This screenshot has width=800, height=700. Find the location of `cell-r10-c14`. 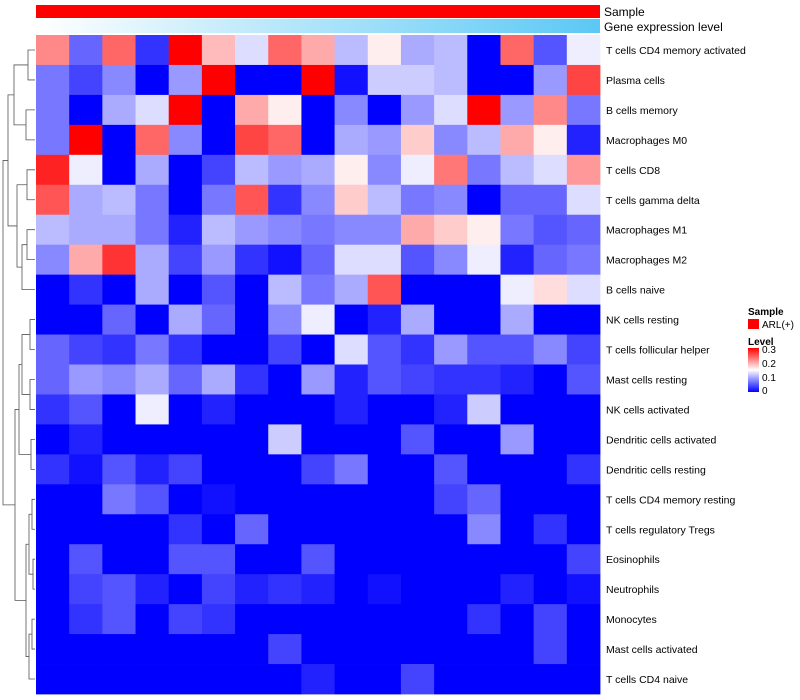

cell-r10-c14 is located at coordinates (517, 349).